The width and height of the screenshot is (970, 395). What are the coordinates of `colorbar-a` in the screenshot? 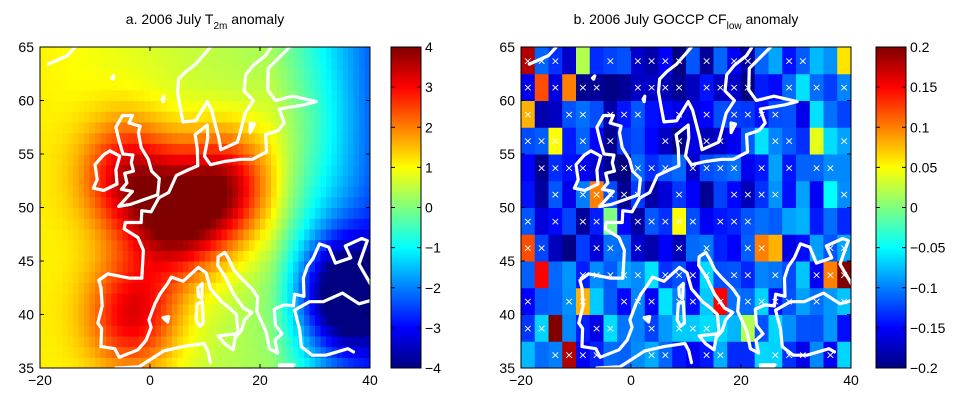 It's located at (406, 207).